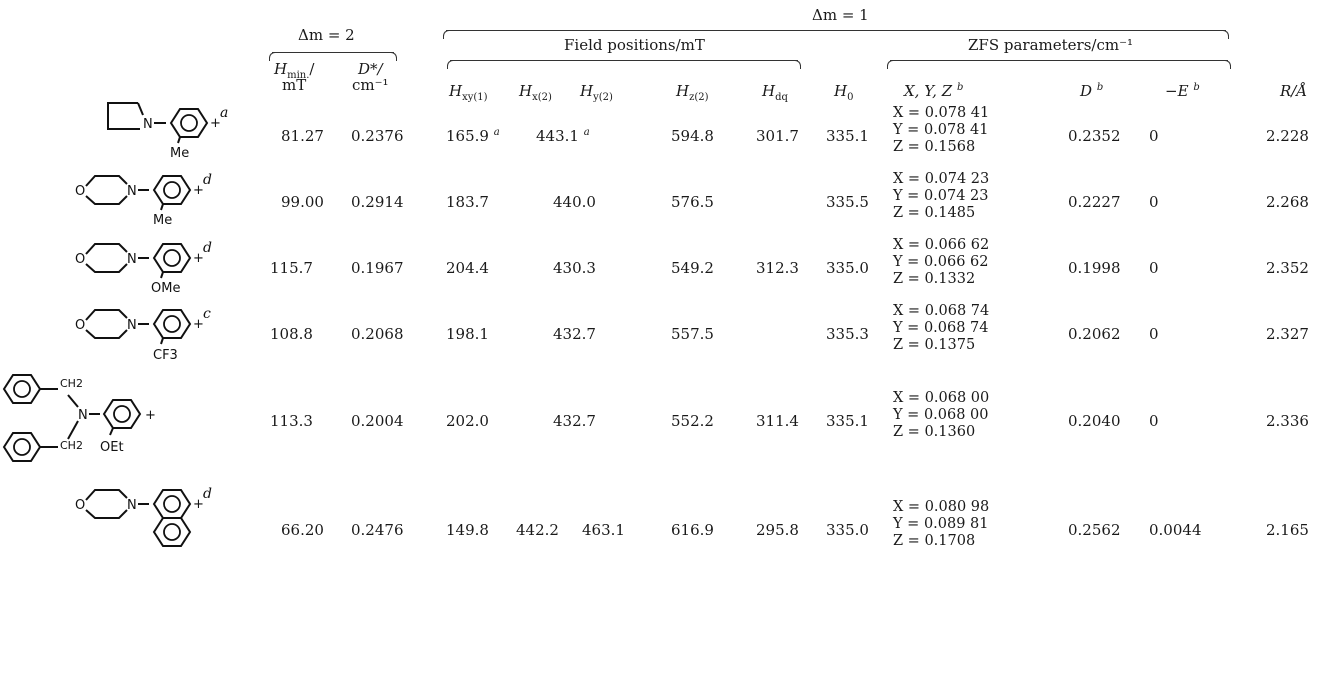 This screenshot has height=693, width=1318. Describe the element at coordinates (934, 213) in the screenshot. I see `row2-zfs-z: Z = 0.1485` at that location.